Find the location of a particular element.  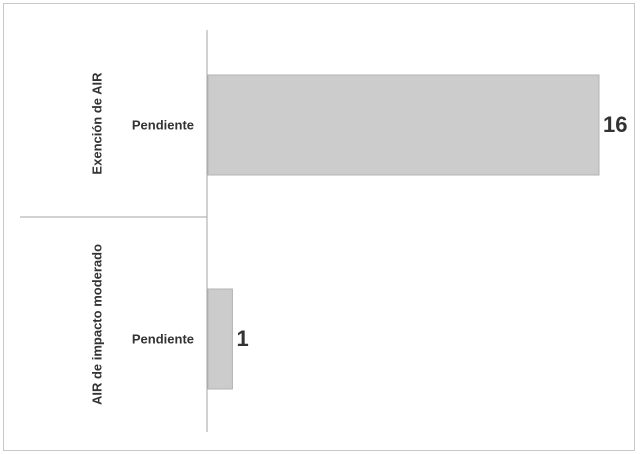

data-label-value: 16 is located at coordinates (615, 124).